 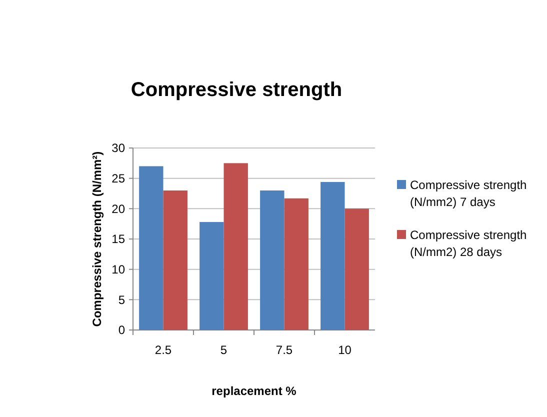 What do you see at coordinates (468, 243) in the screenshot?
I see `legend-label: Compressive strength (N/mm2) 28 days` at bounding box center [468, 243].